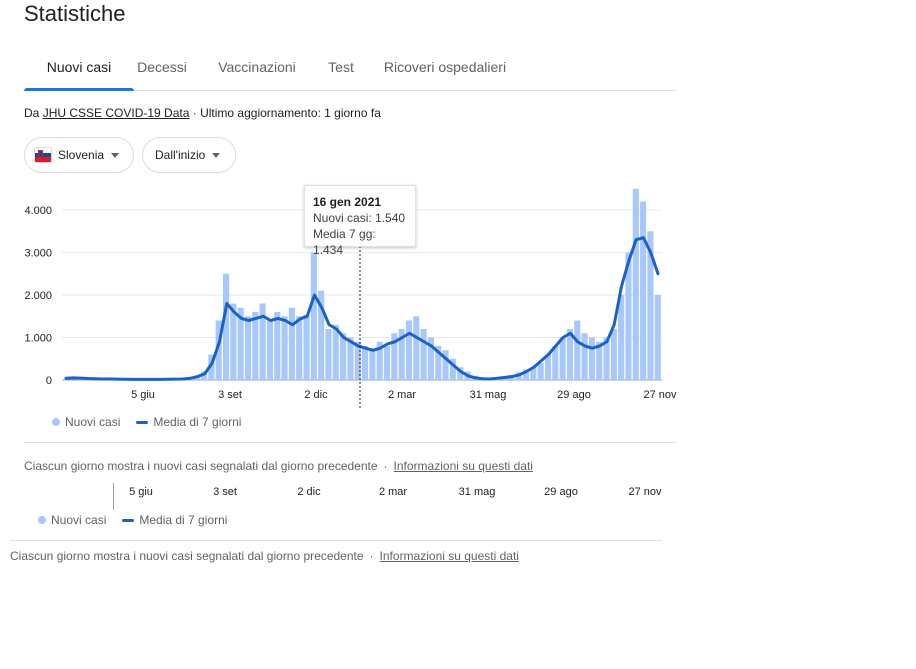  What do you see at coordinates (38, 211) in the screenshot?
I see `y-tick-label: 4.000` at bounding box center [38, 211].